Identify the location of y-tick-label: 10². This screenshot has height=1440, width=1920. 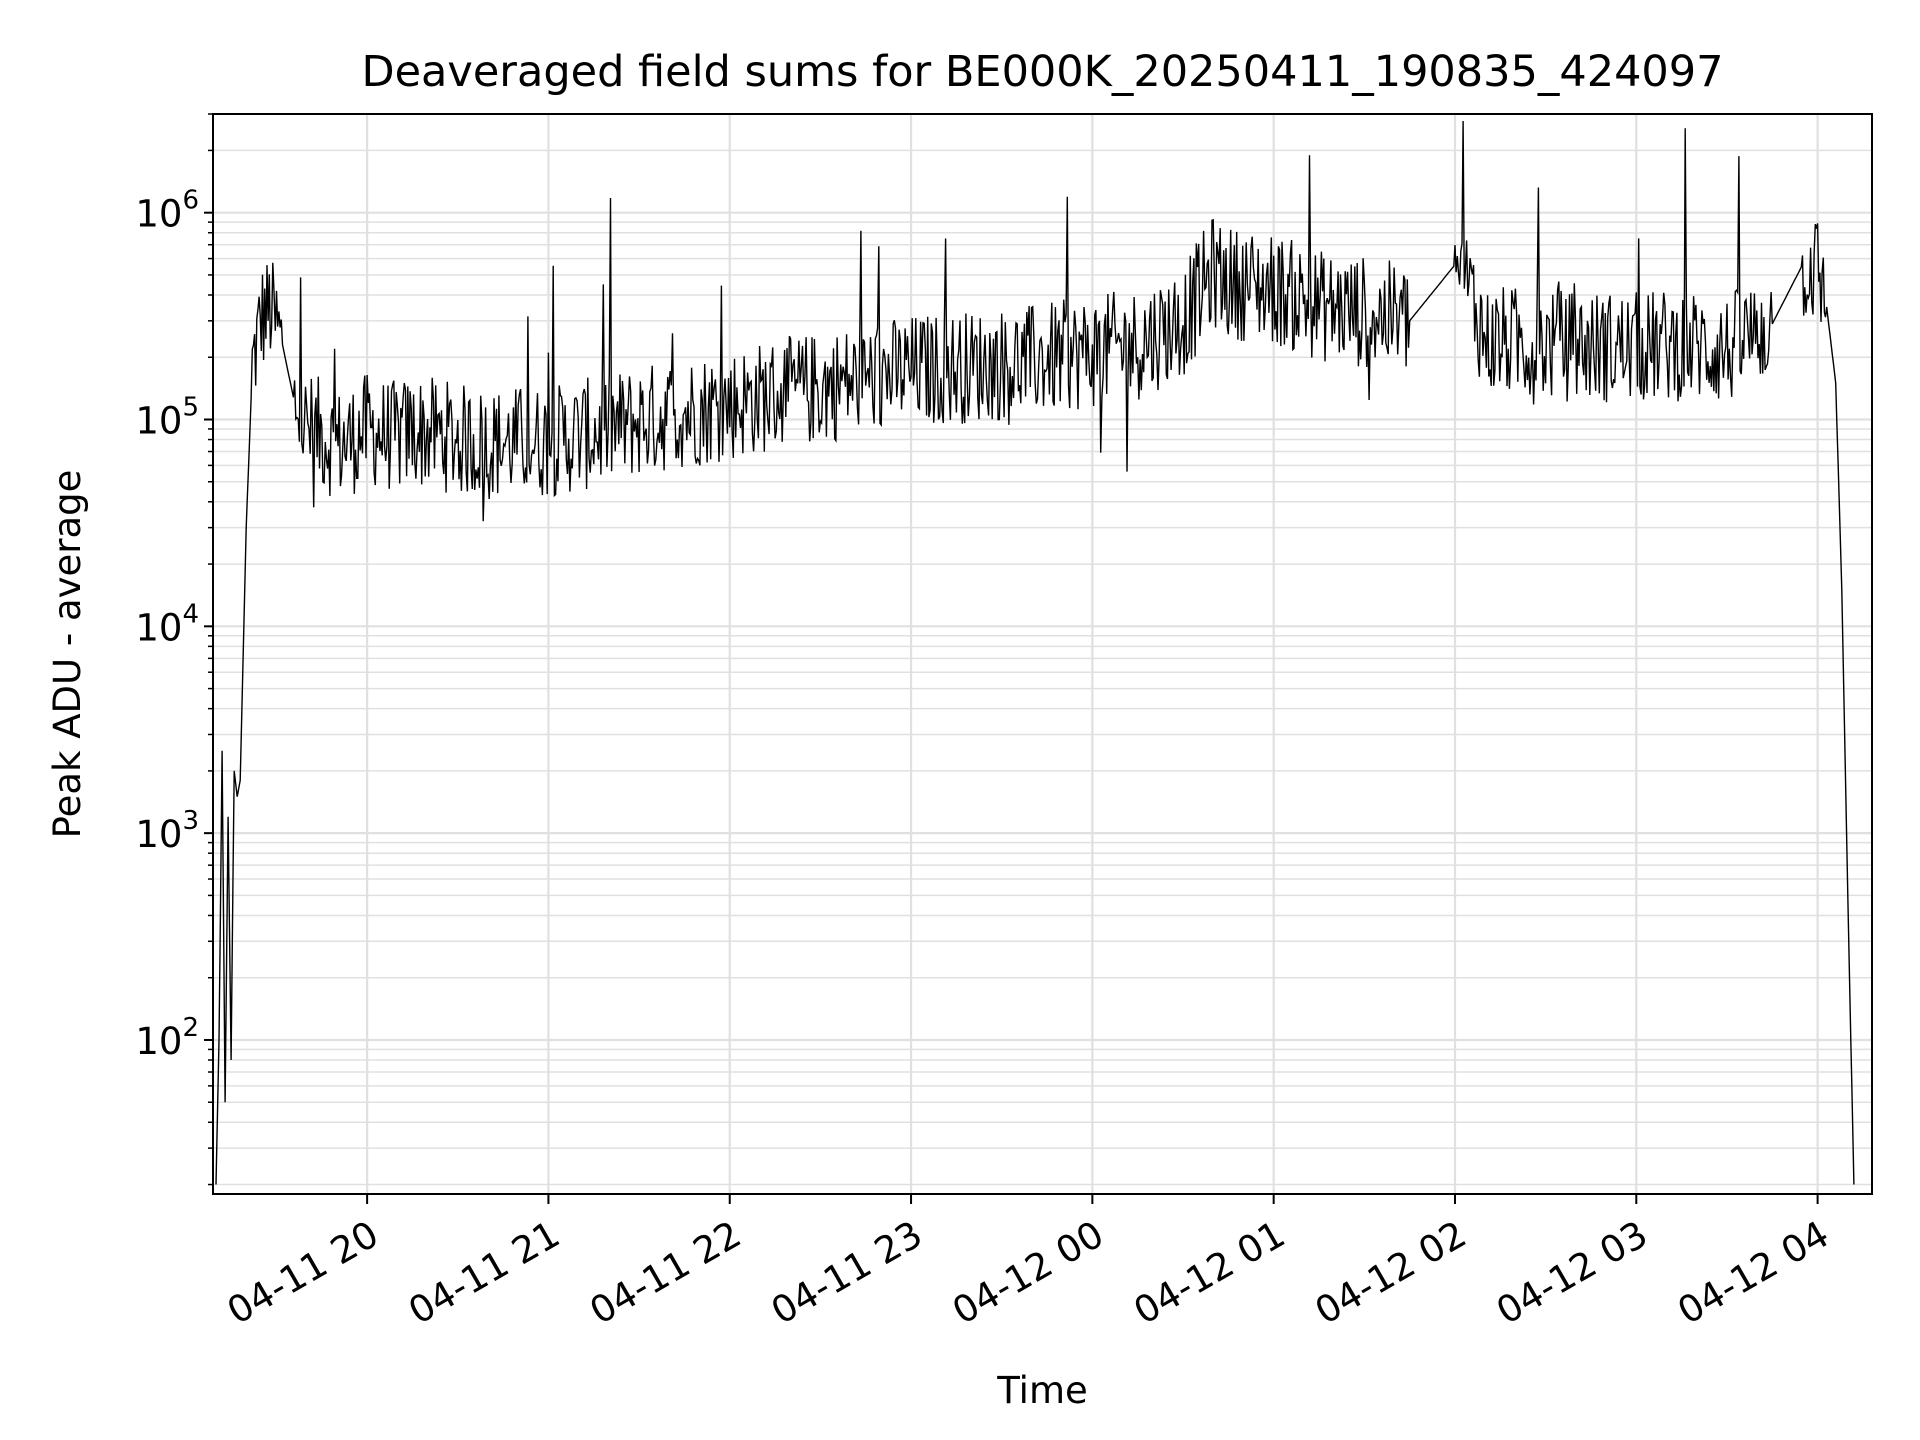
(167, 1038).